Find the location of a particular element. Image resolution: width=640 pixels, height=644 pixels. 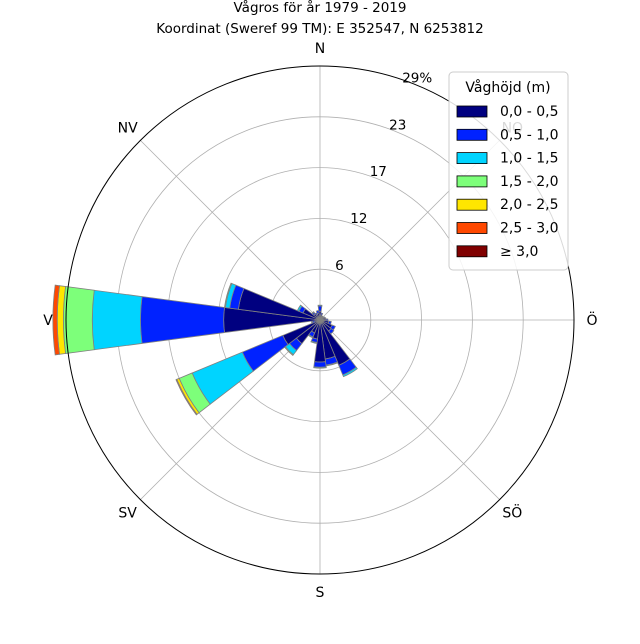

radial-tick-labels: 6 12 17 23 29% is located at coordinates (383, 172).